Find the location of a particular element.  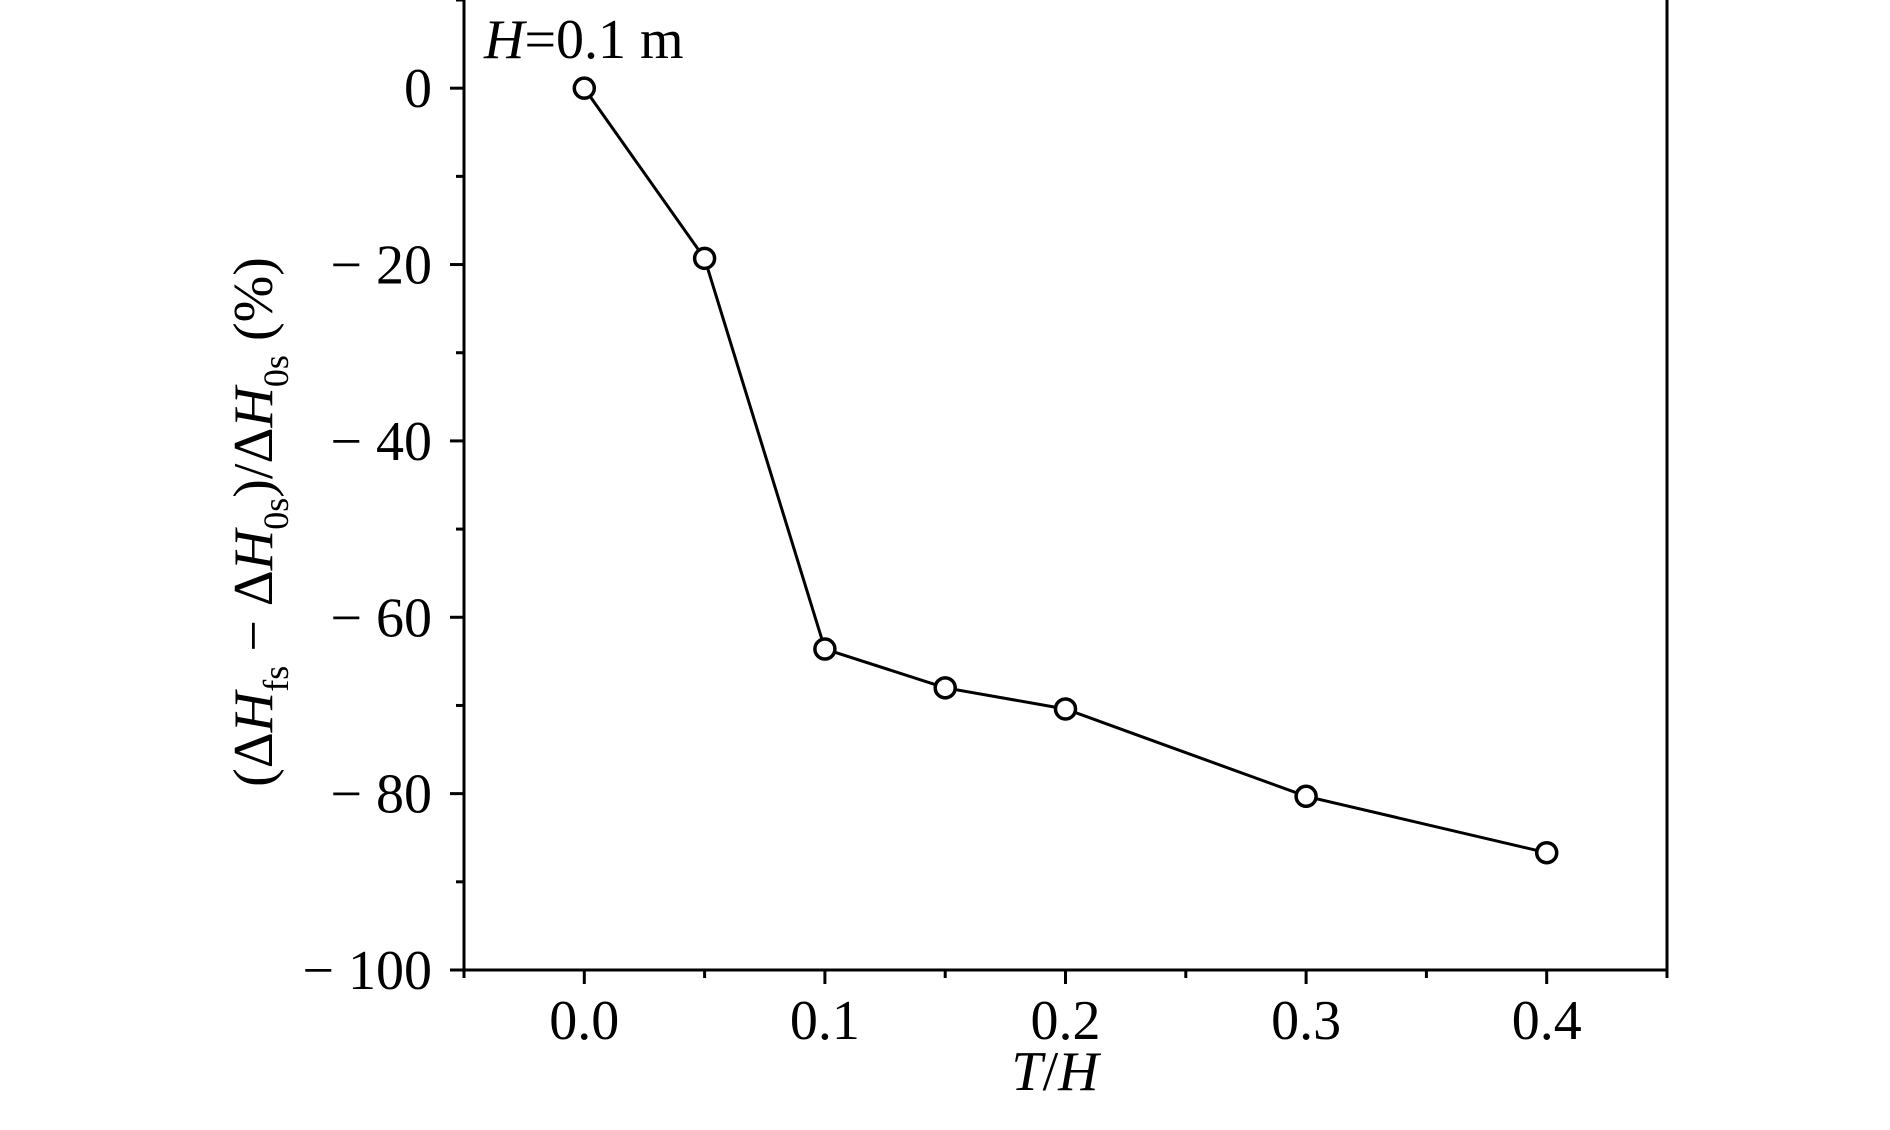

y-tick-labels: 0 − 20 − 40 − 60 − 80 − 100 is located at coordinates (367, 530).